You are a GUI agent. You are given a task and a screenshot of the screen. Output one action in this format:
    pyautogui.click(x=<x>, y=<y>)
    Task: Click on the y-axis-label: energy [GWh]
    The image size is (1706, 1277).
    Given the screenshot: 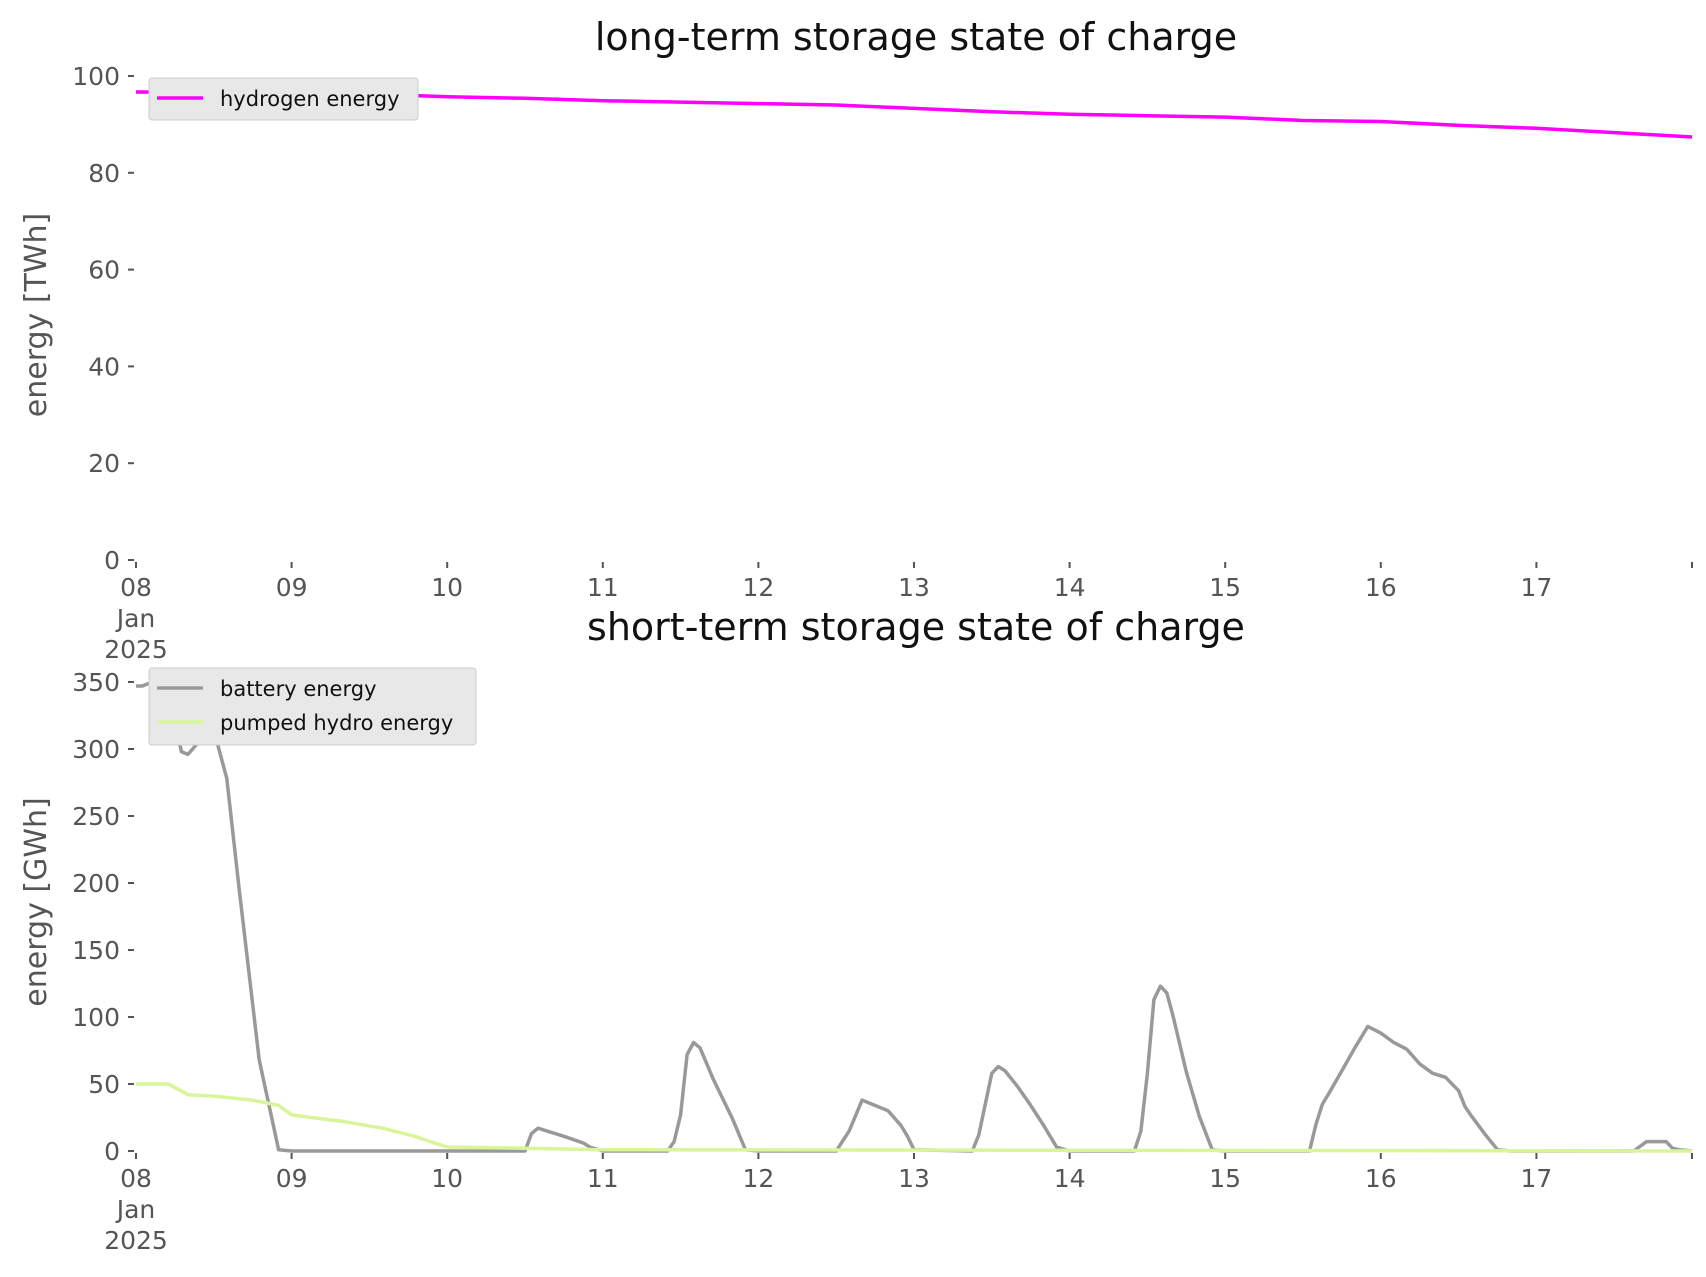 What is the action you would take?
    pyautogui.click(x=36, y=901)
    